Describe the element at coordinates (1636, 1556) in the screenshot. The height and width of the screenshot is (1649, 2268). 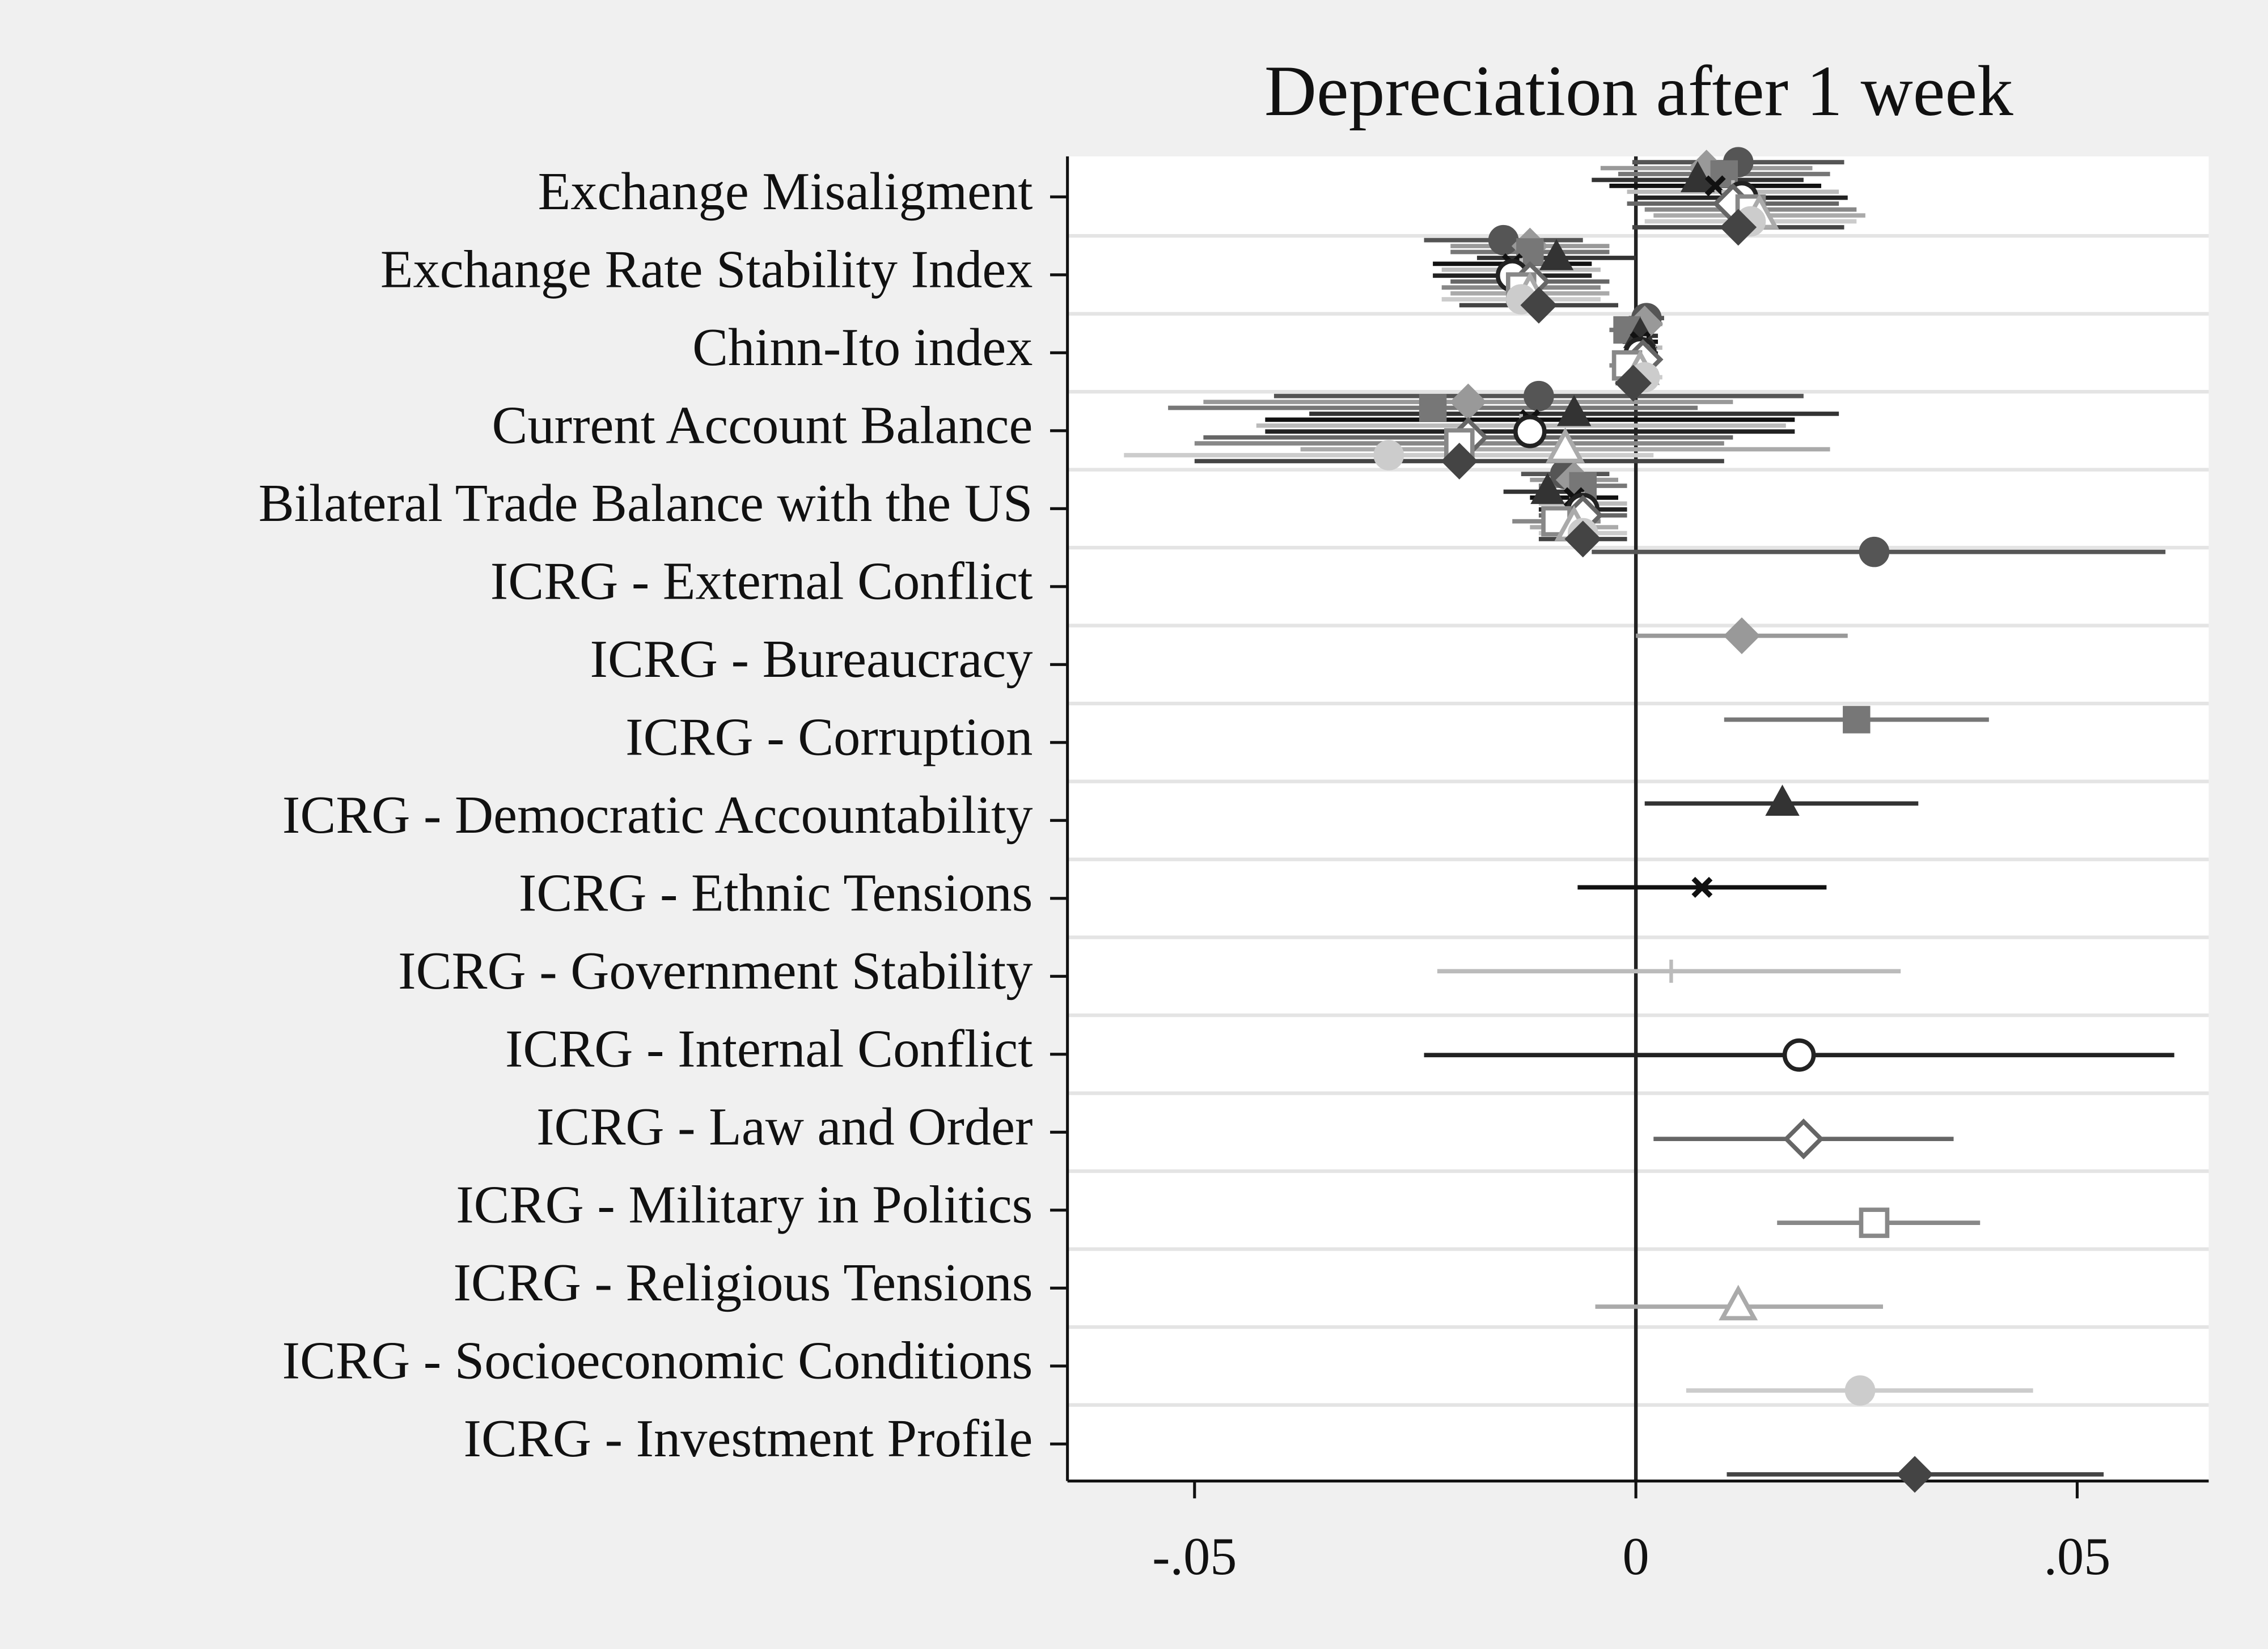
I see `x-tick-label: 0` at that location.